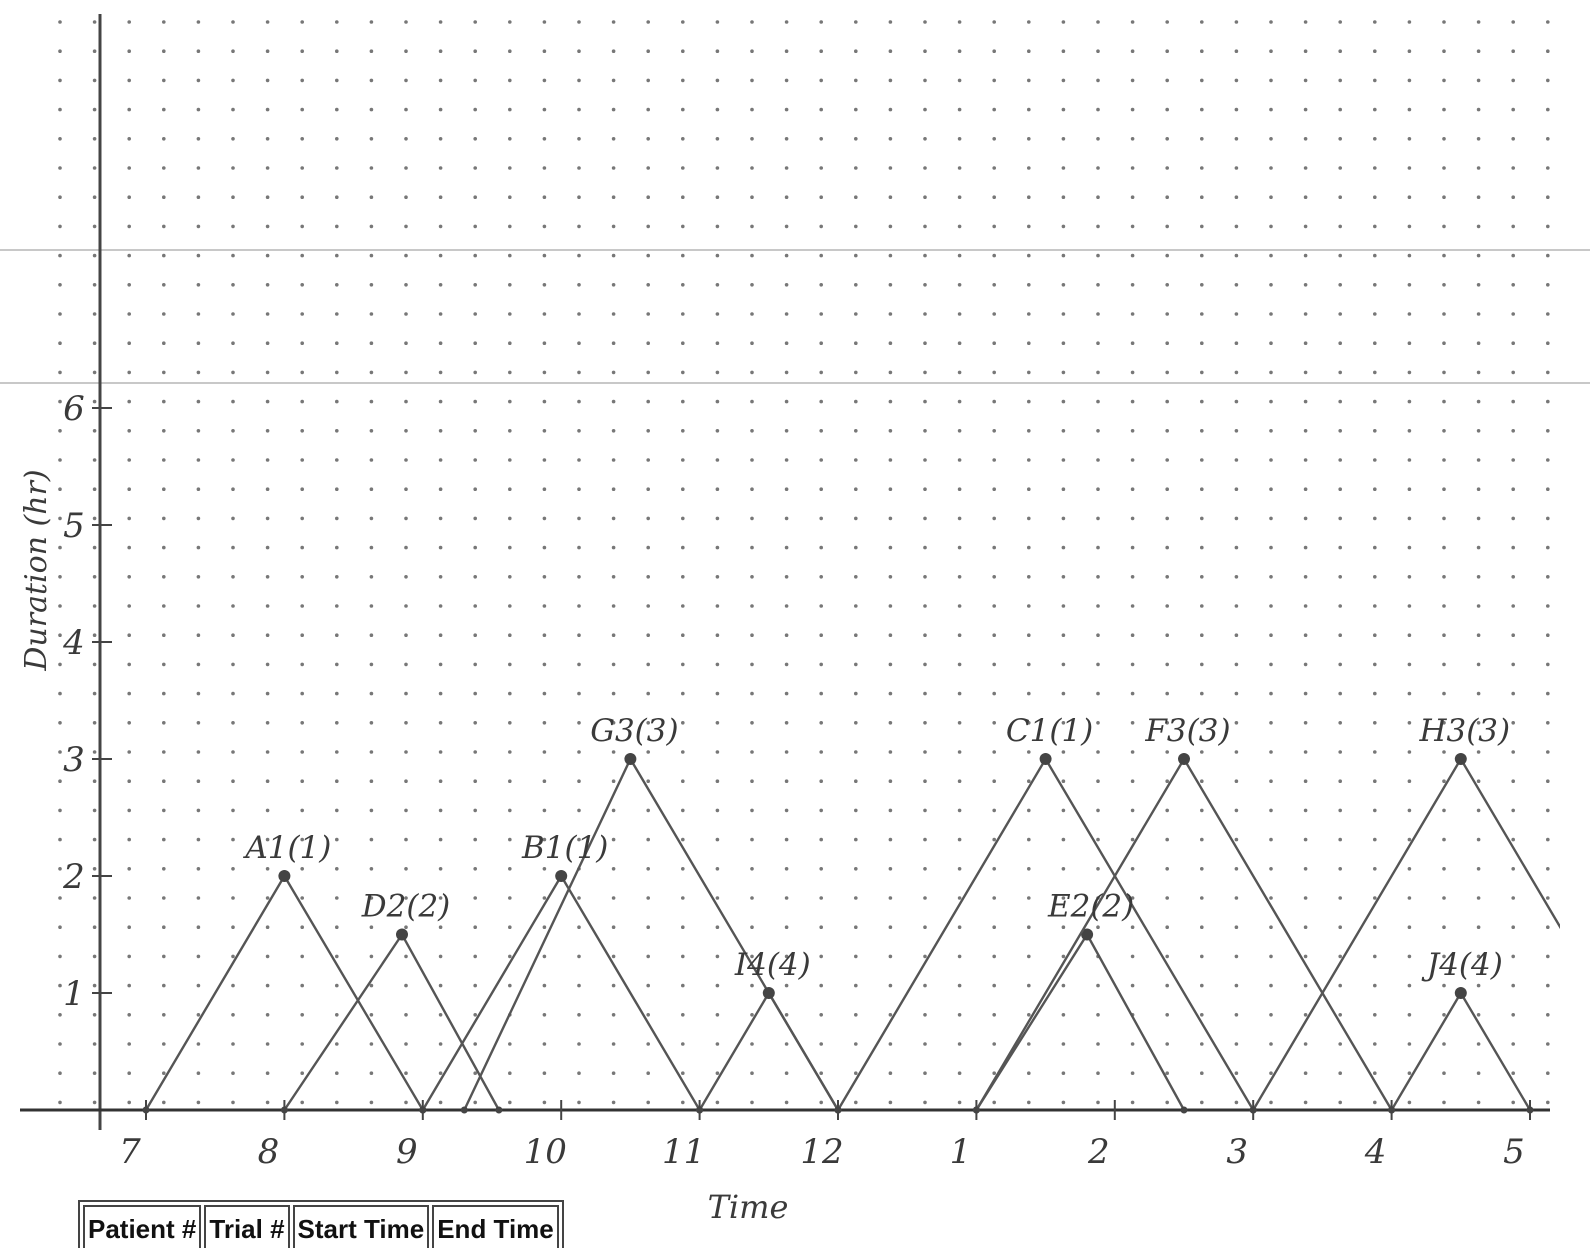 This screenshot has width=1590, height=1249. What do you see at coordinates (74, 994) in the screenshot?
I see `y-tick-label: 1` at bounding box center [74, 994].